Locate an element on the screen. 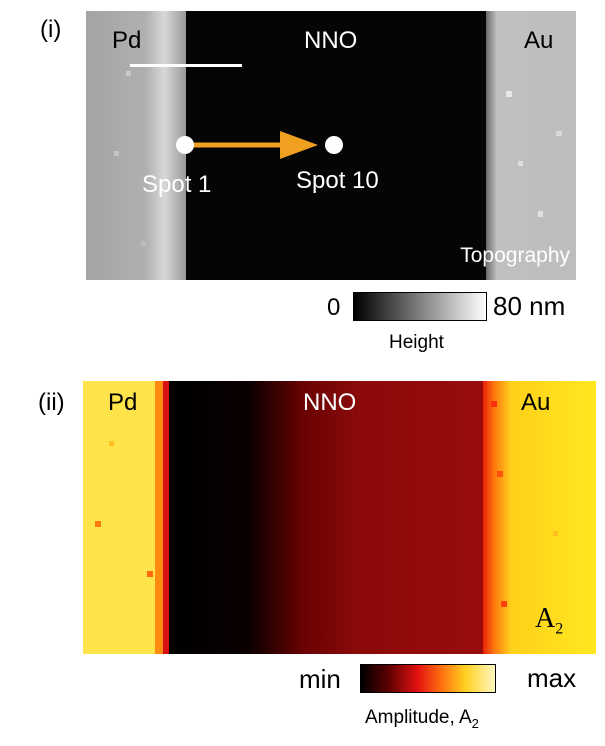 The height and width of the screenshot is (746, 605). amplitude-colorbar-max: max is located at coordinates (552, 678).